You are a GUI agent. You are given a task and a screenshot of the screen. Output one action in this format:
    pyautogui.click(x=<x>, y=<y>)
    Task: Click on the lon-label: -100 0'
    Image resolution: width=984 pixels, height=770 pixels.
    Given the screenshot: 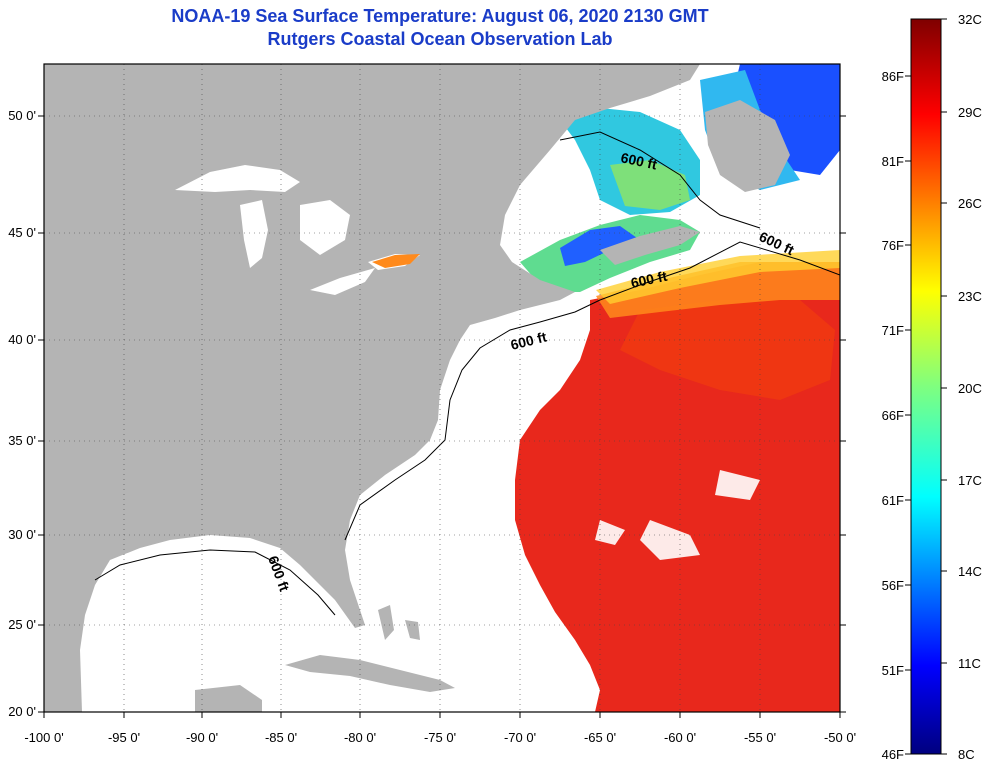 What is the action you would take?
    pyautogui.click(x=43, y=737)
    